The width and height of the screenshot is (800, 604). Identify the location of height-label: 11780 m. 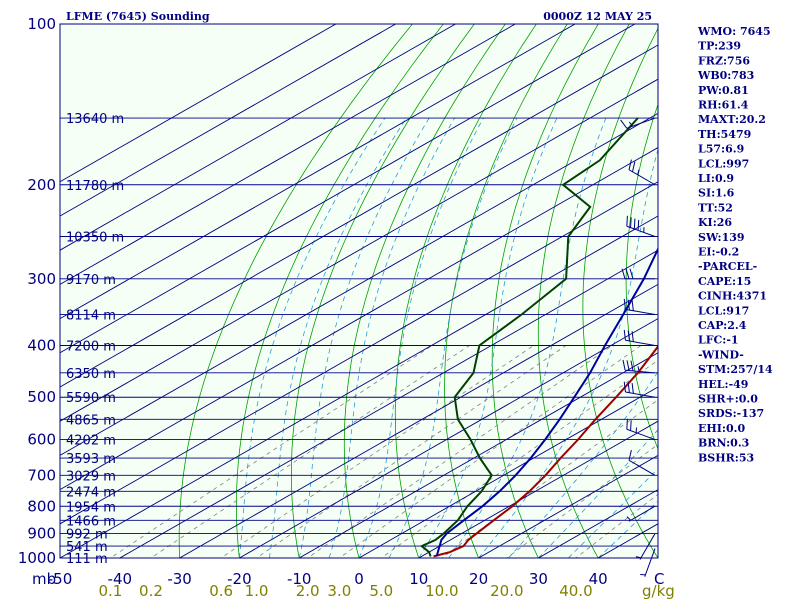
(95, 186).